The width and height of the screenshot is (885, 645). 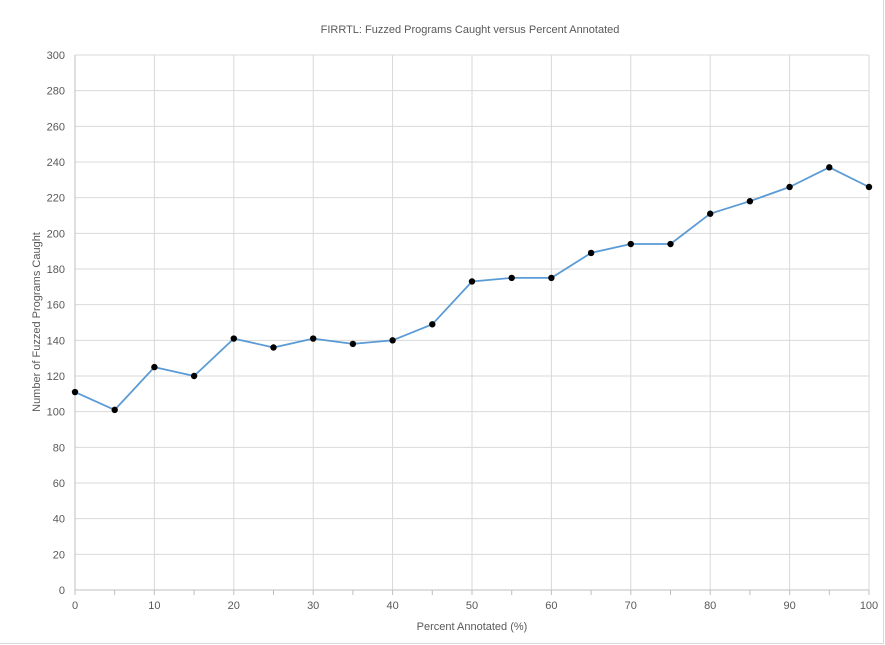 What do you see at coordinates (472, 606) in the screenshot?
I see `x-tick-label: 50` at bounding box center [472, 606].